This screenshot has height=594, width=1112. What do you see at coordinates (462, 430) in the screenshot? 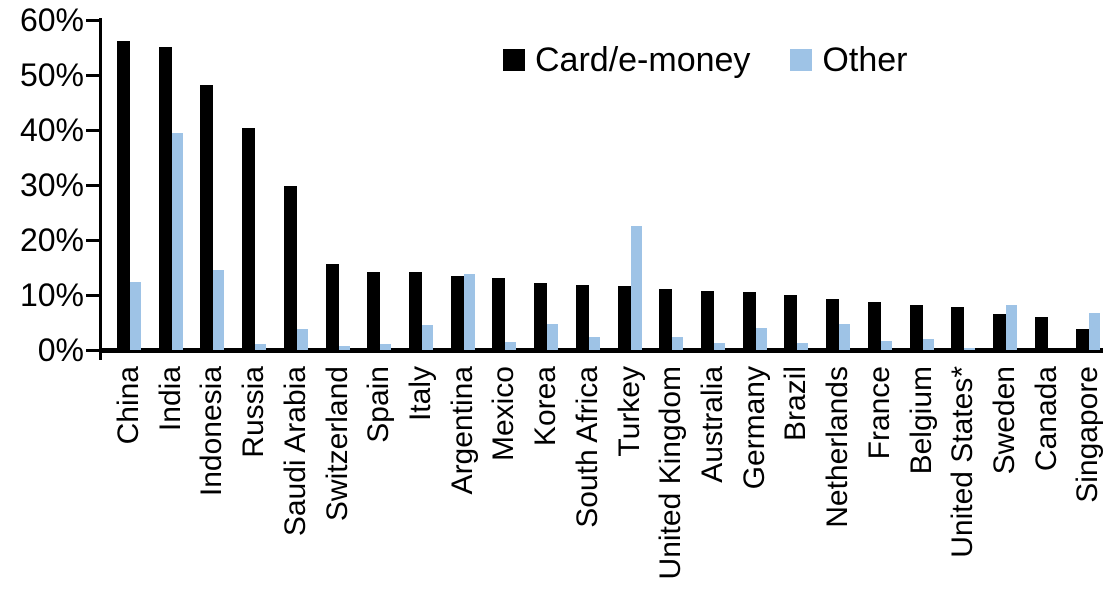
I see `x-axis-category-label: Argentina` at bounding box center [462, 430].